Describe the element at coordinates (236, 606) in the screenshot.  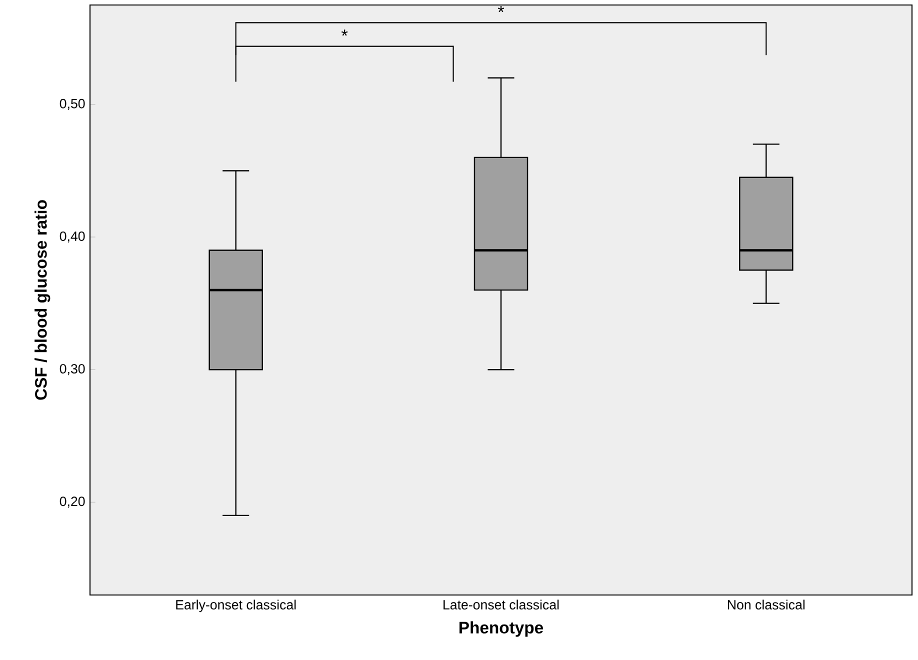
I see `x-tick-label: Early-onset classical` at that location.